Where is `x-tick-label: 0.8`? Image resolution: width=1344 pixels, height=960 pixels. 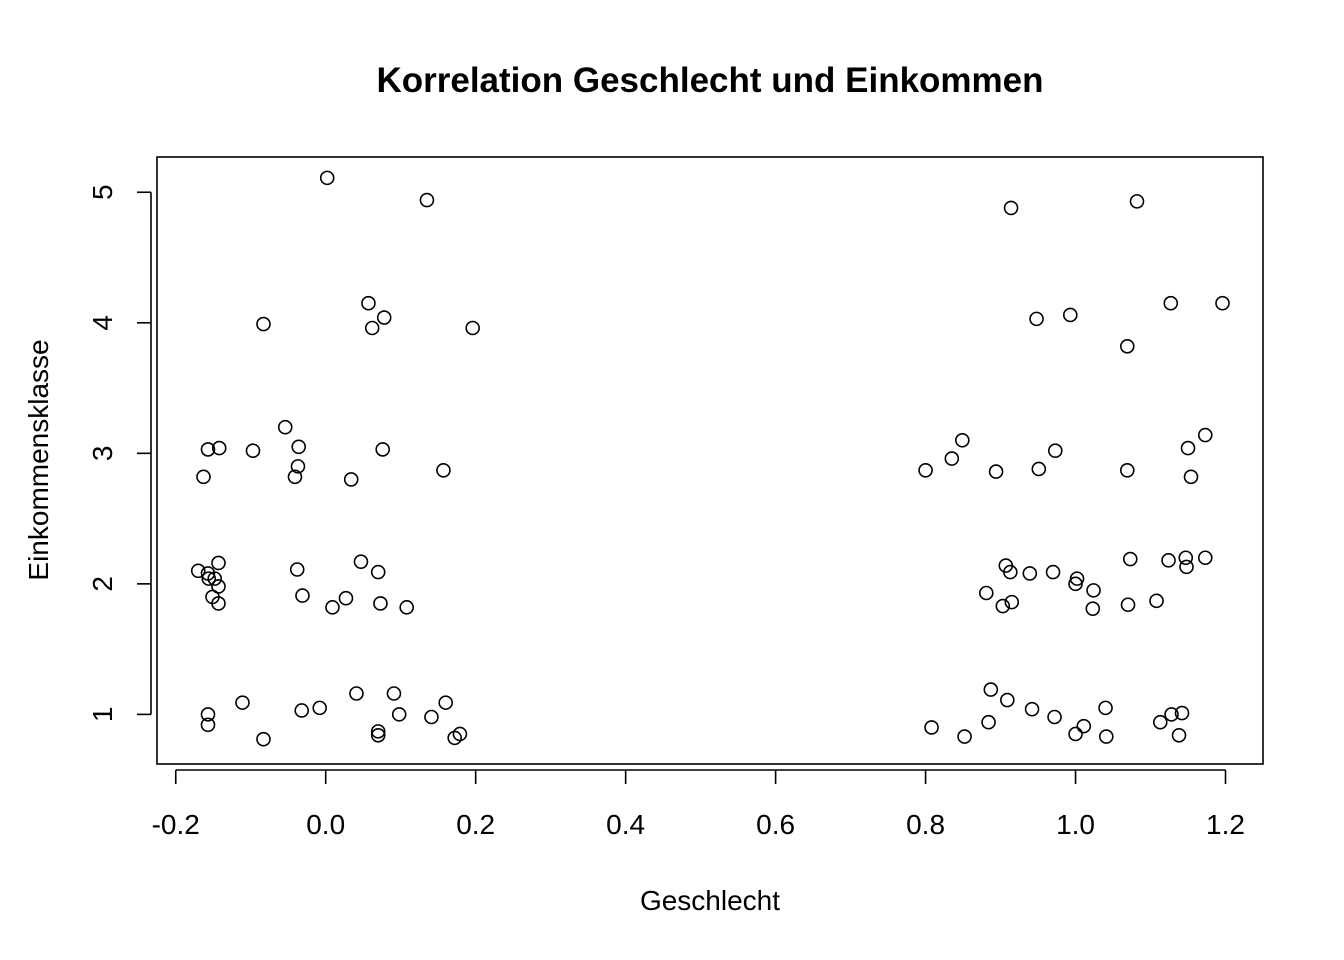 x-tick-label: 0.8 is located at coordinates (925, 824).